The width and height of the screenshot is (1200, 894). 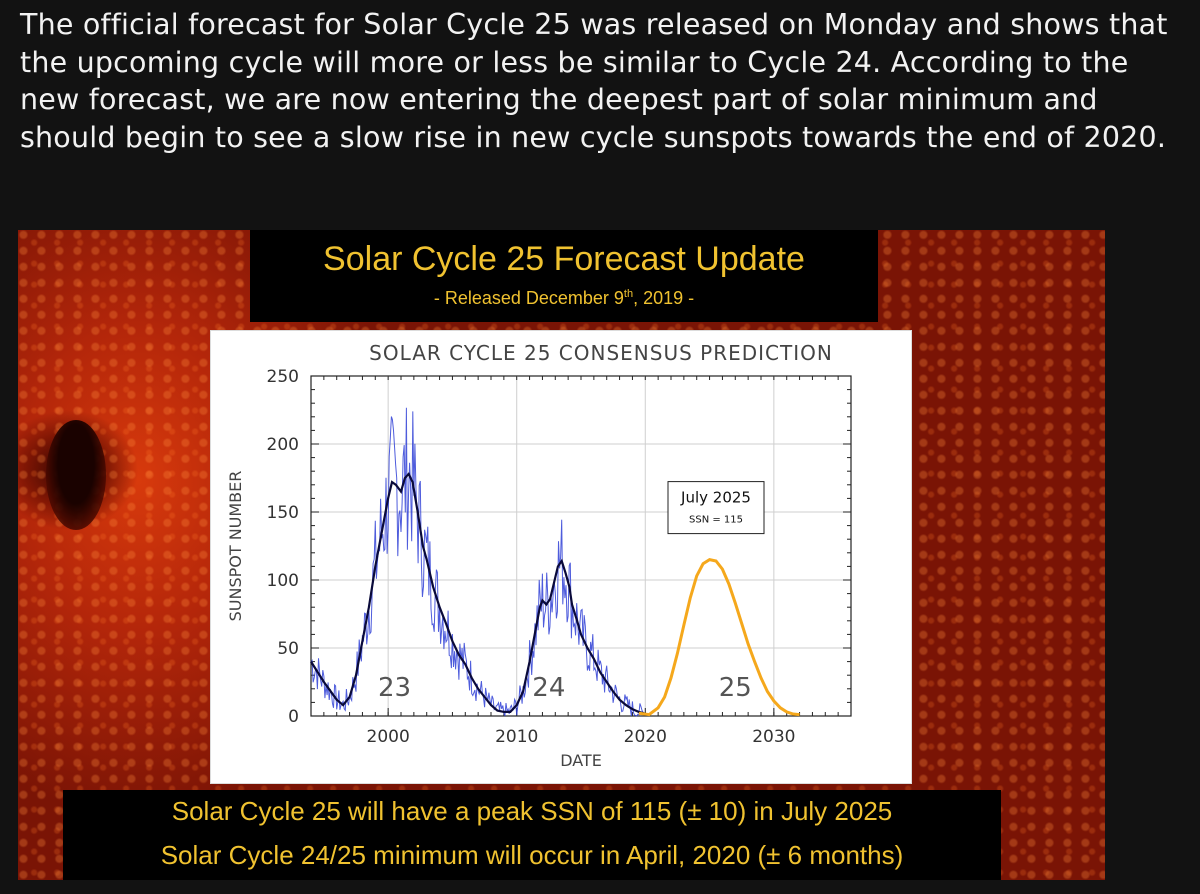 What do you see at coordinates (477, 593) in the screenshot?
I see `smoothed-ssn-line` at bounding box center [477, 593].